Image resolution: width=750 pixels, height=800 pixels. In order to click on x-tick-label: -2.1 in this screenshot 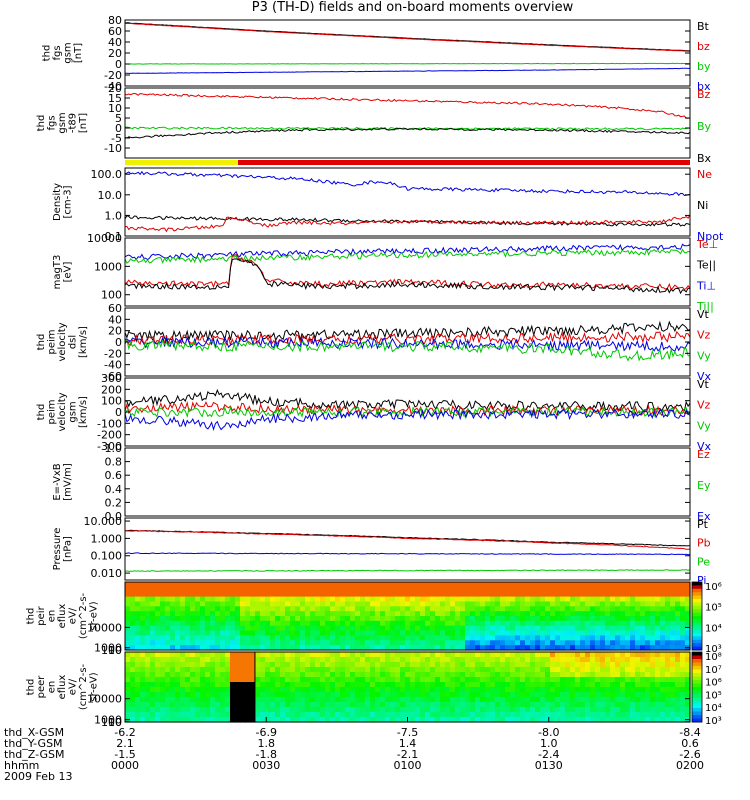, I will do `click(407, 754)`.